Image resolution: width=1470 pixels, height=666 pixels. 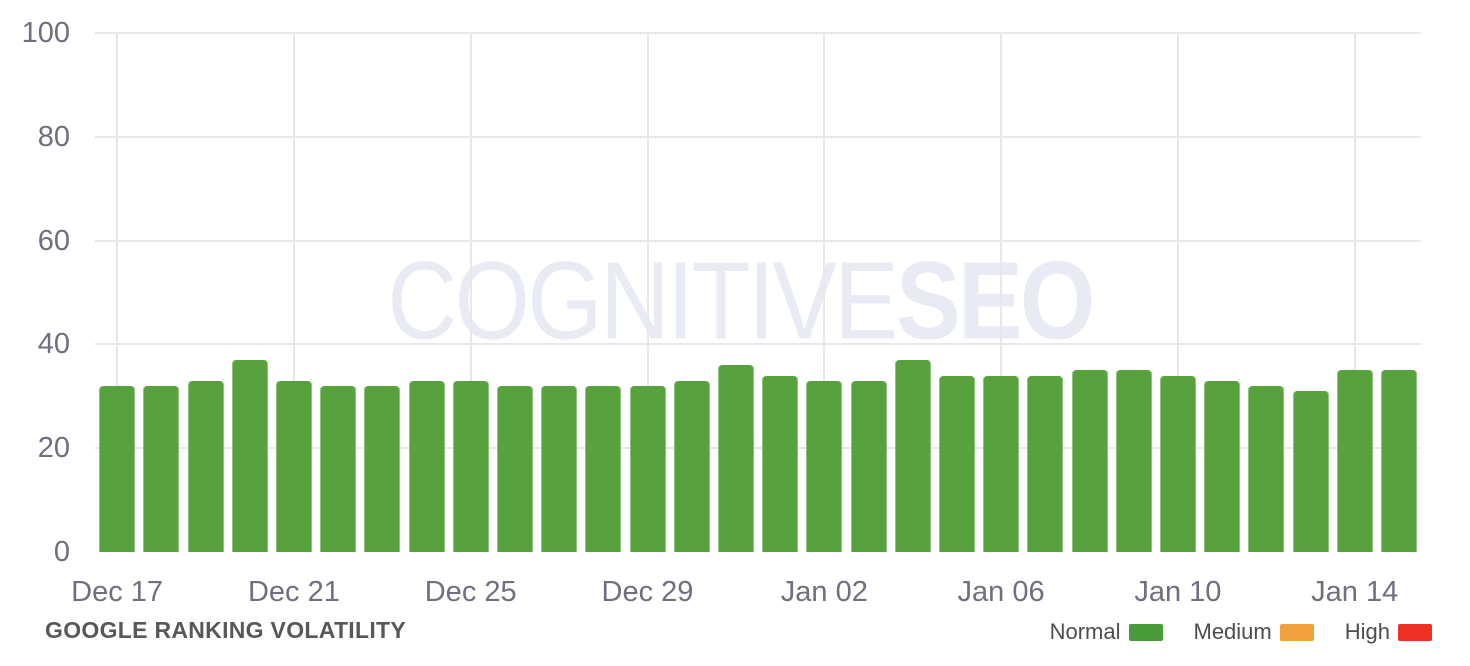 What do you see at coordinates (117, 592) in the screenshot?
I see `x-axis-tick-label: Dec 17` at bounding box center [117, 592].